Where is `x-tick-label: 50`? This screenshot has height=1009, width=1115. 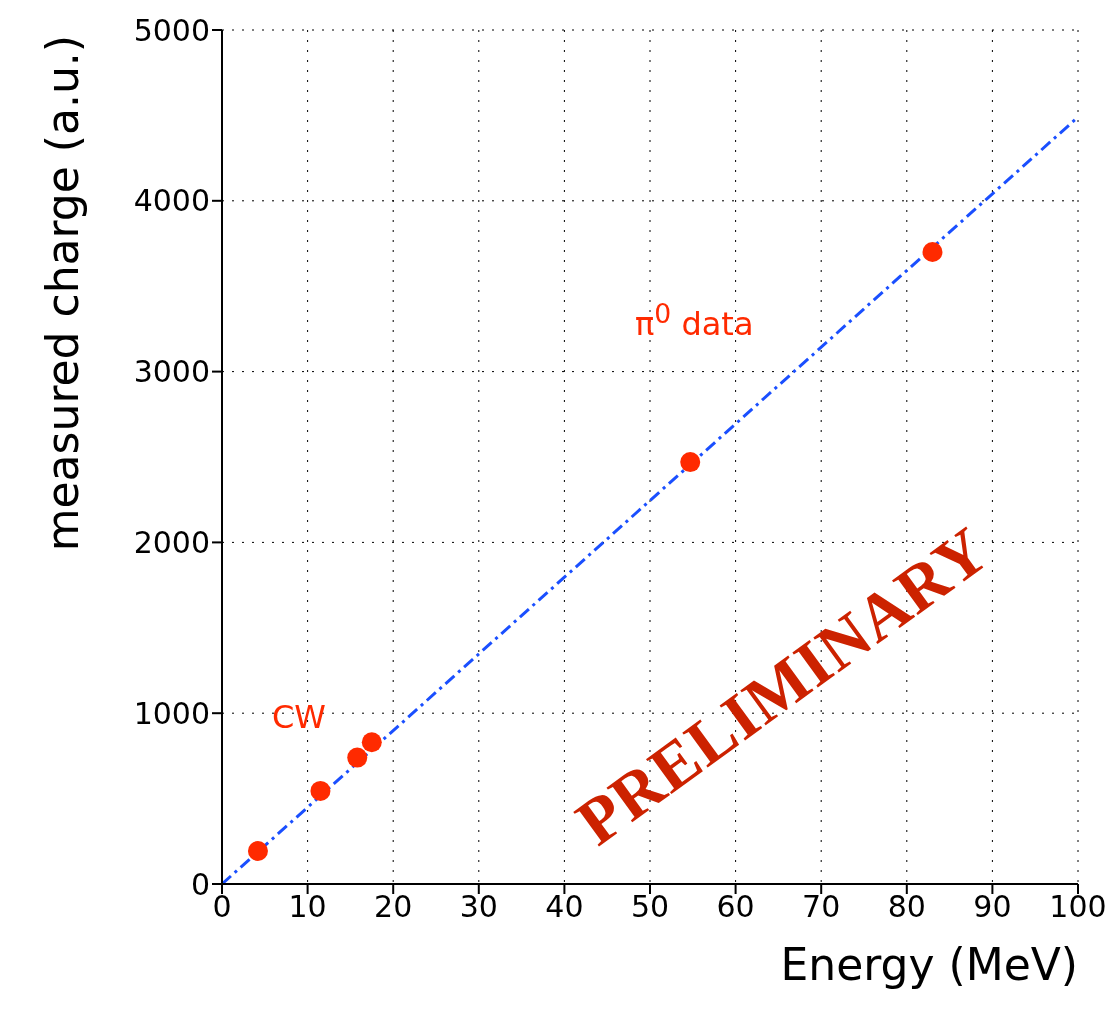 x-tick-label: 50 is located at coordinates (650, 907).